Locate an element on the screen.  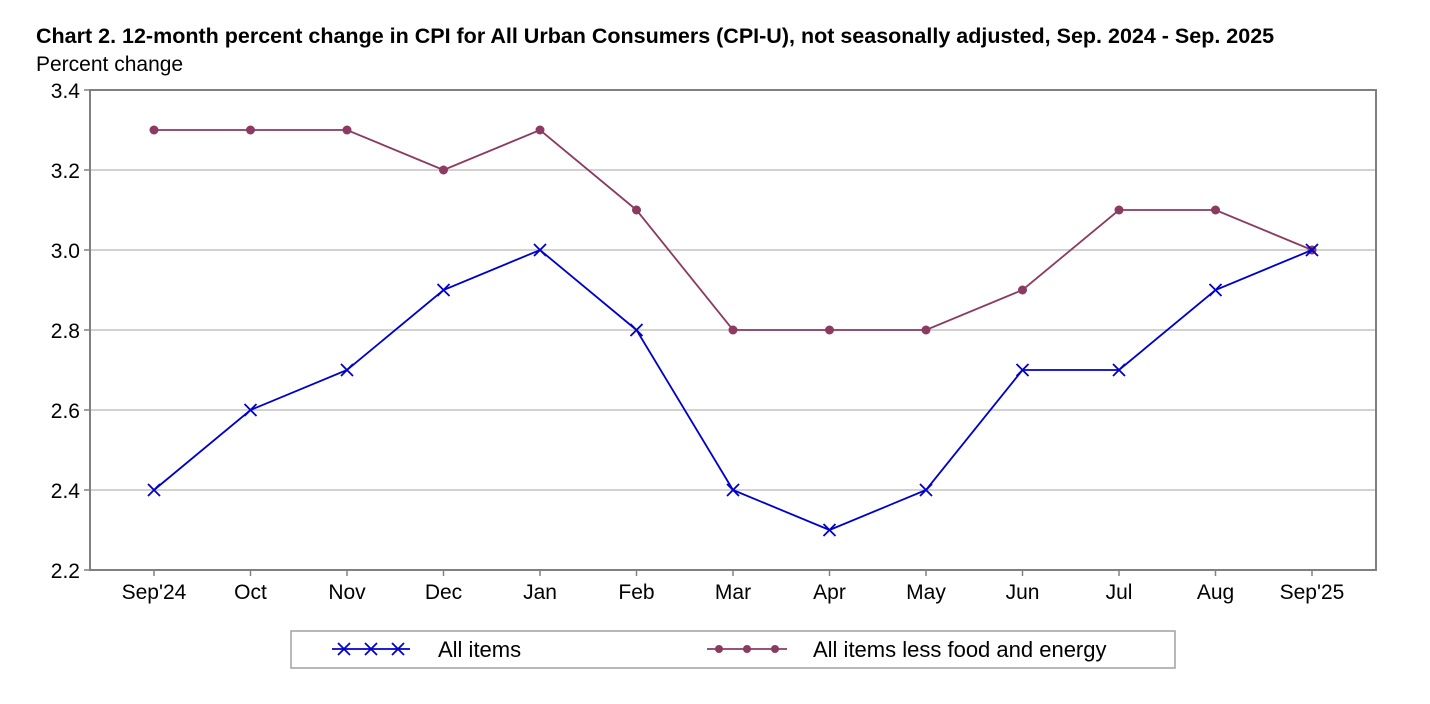
legend-item: All items is located at coordinates (426, 649).